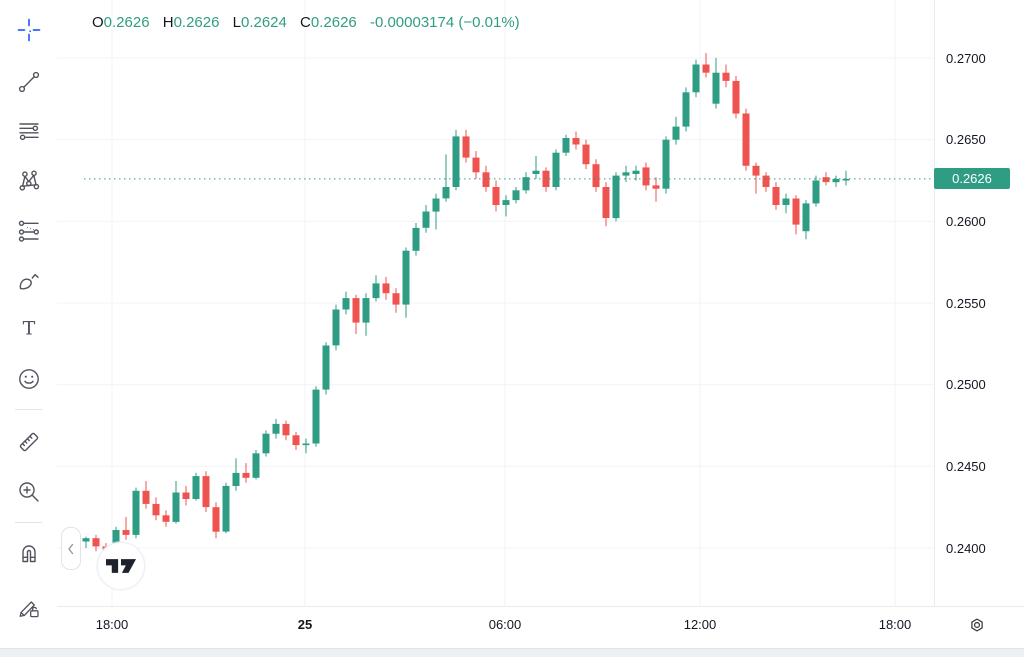 The height and width of the screenshot is (657, 1024). I want to click on xabcd-pattern-icon, so click(29, 180).